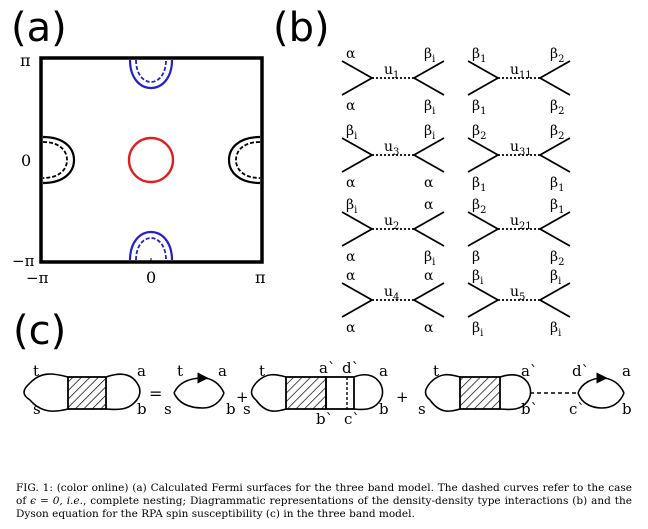 This screenshot has width=648, height=529. Describe the element at coordinates (479, 55) in the screenshot. I see `leg-label-top-left: β1` at that location.